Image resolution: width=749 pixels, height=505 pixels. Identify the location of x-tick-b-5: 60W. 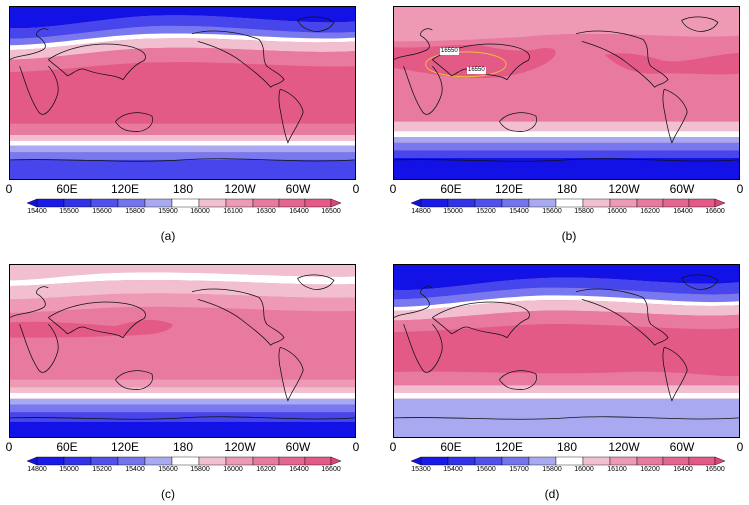
(682, 189).